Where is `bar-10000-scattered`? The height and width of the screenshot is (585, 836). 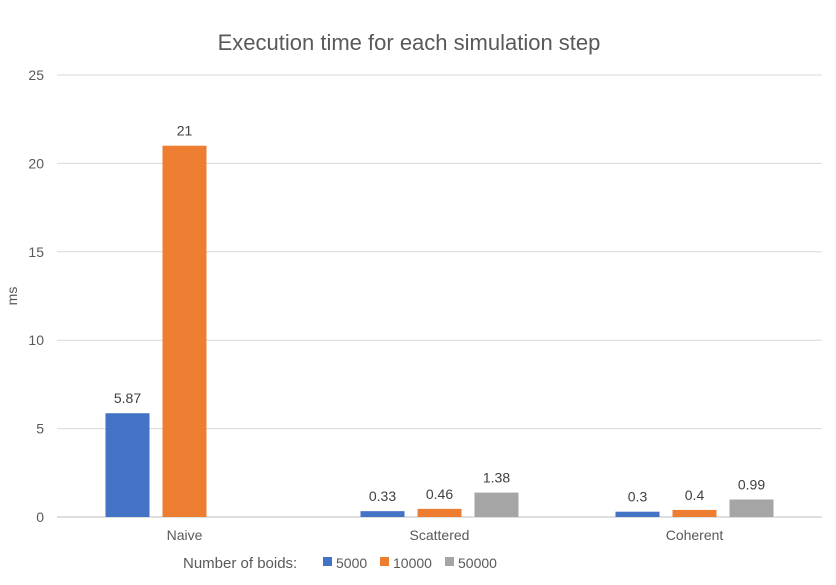 bar-10000-scattered is located at coordinates (439, 512).